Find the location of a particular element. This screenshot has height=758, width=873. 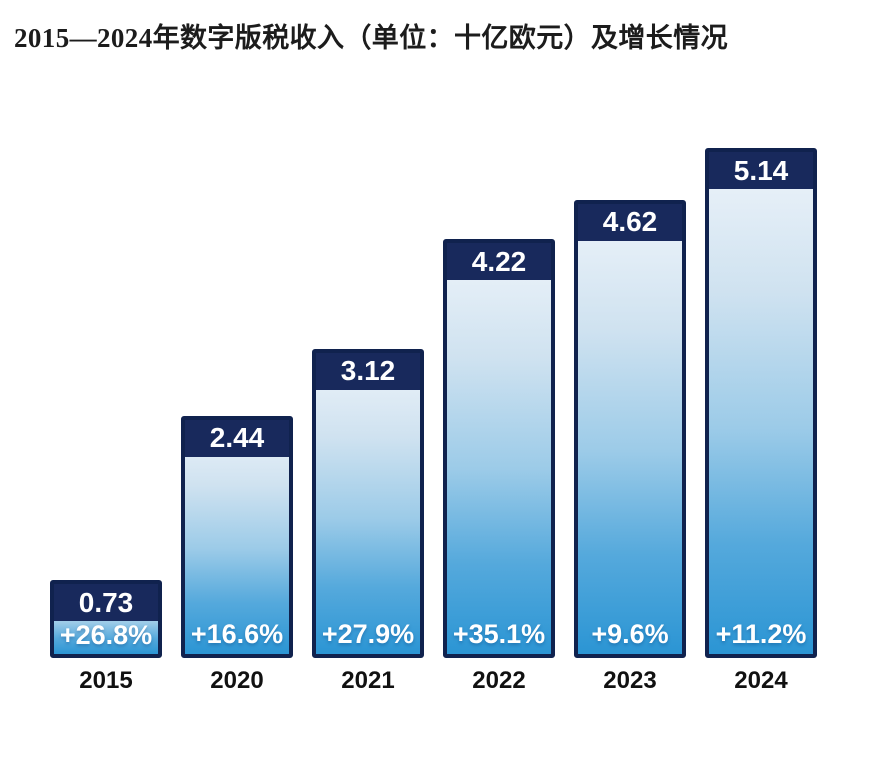

bar: 2.44 +16.6% is located at coordinates (237, 536).